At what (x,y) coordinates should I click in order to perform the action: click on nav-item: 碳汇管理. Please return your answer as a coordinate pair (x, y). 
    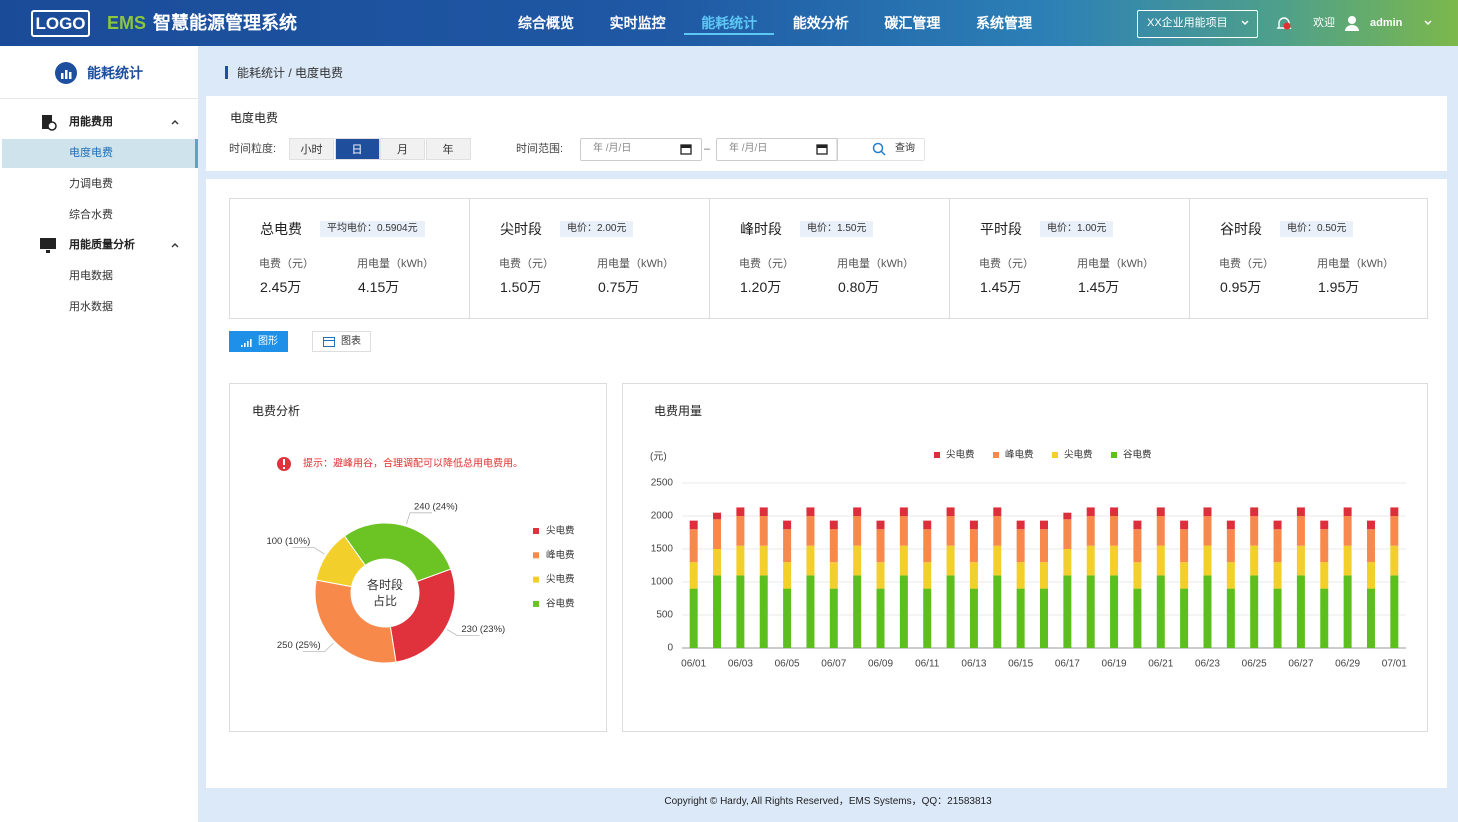
    Looking at the image, I should click on (912, 23).